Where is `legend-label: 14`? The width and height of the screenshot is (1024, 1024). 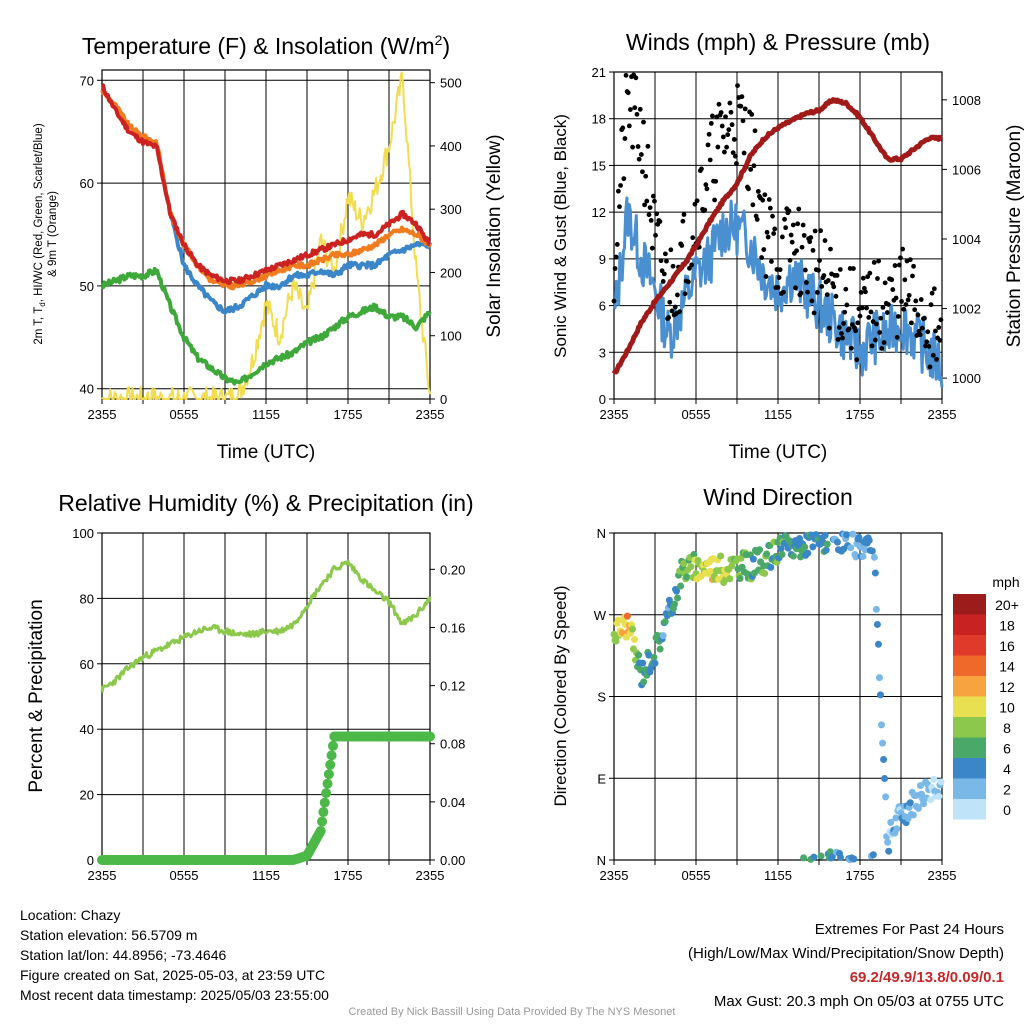 legend-label: 14 is located at coordinates (1007, 667).